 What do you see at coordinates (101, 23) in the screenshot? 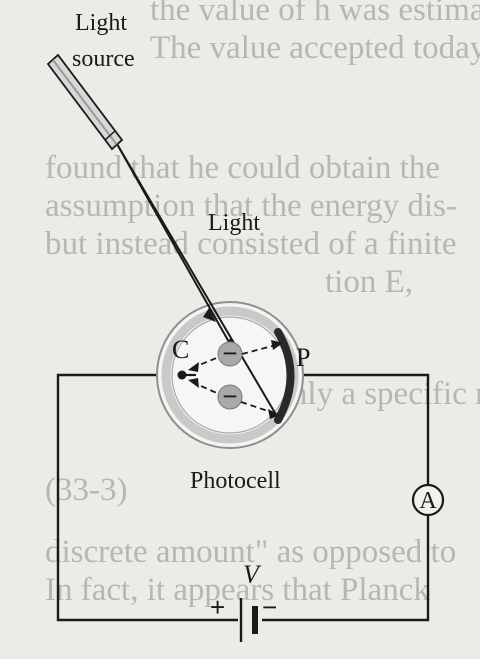
I see `light-source-label-line1: Light` at bounding box center [101, 23].